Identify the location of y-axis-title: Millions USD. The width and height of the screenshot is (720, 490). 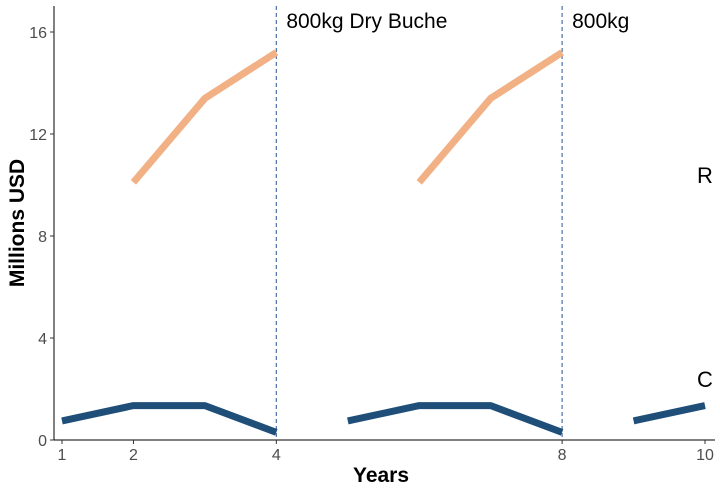
(17, 223).